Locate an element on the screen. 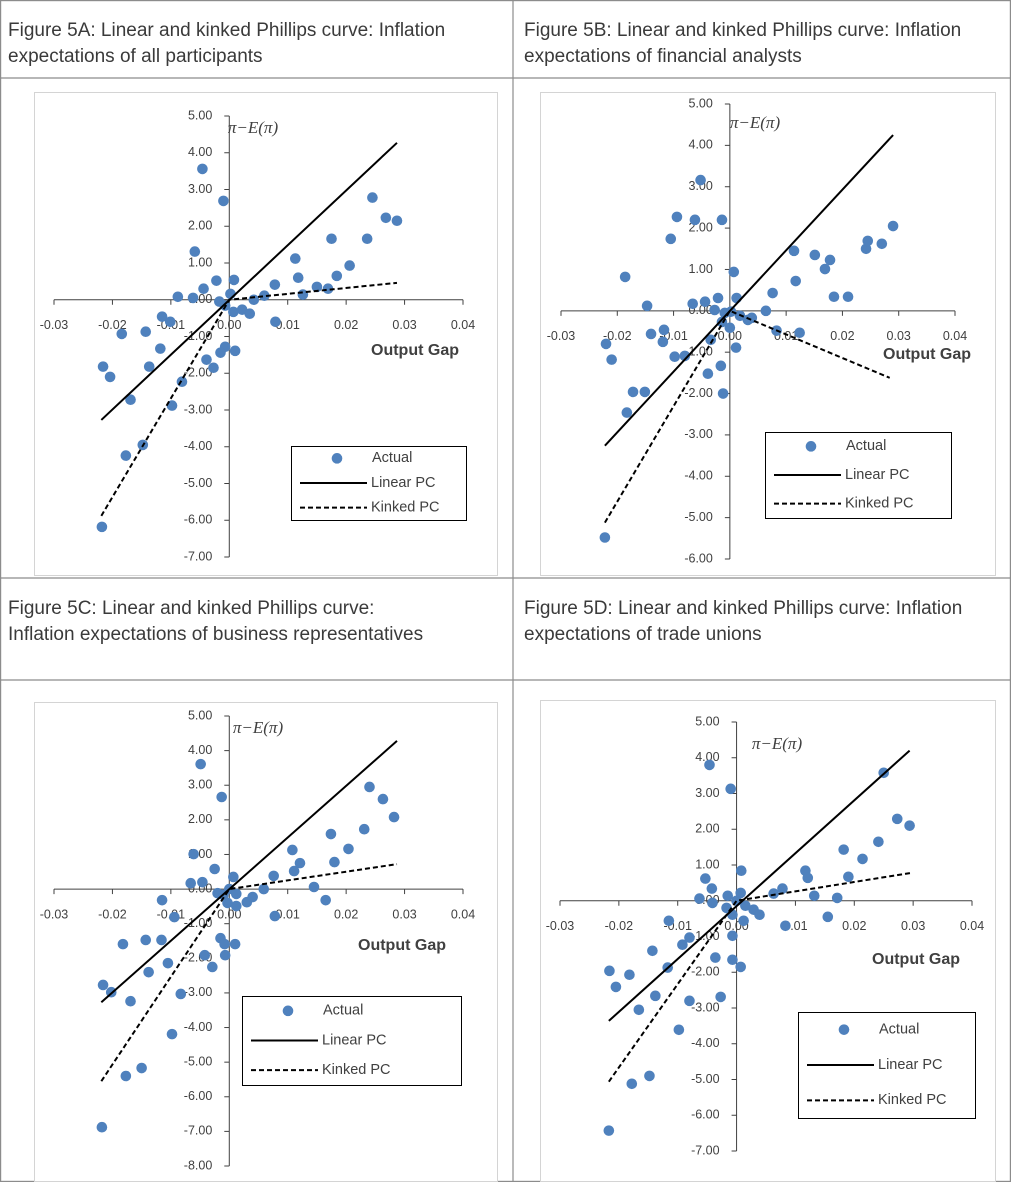 The image size is (1011, 1182). x-tick-label: -0.03 is located at coordinates (561, 336).